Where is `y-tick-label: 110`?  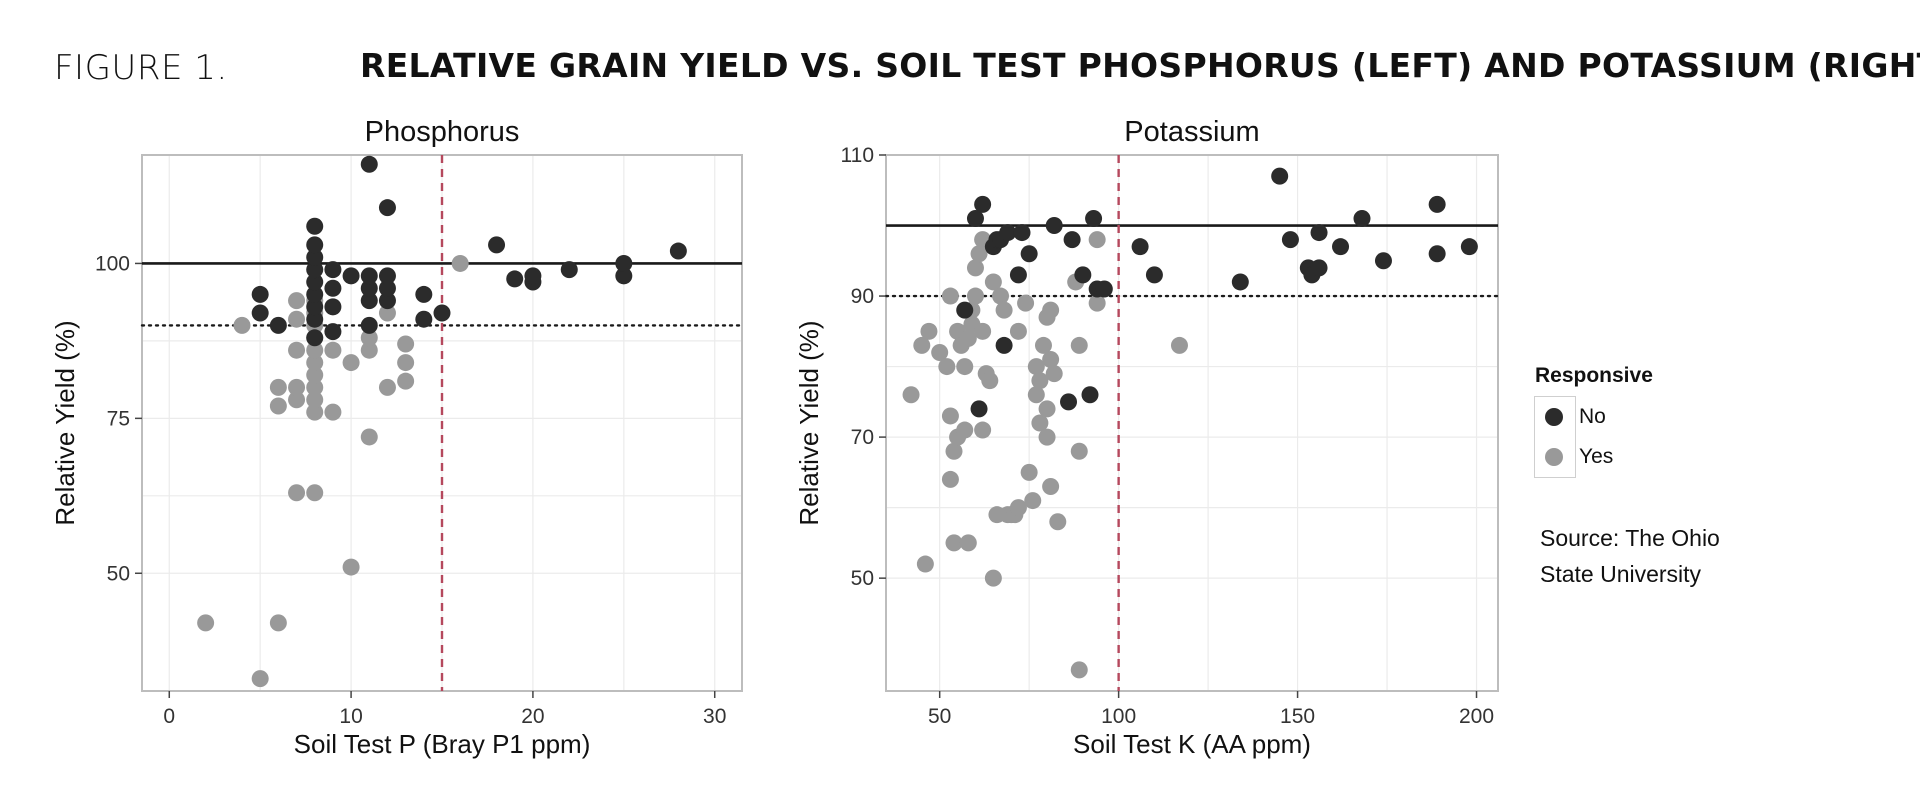
y-tick-label: 110 is located at coordinates (857, 155).